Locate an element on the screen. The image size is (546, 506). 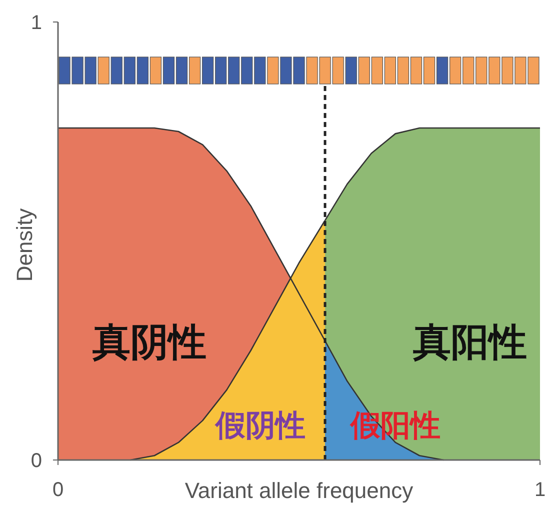
annotation: 真阴性 is located at coordinates (149, 343).